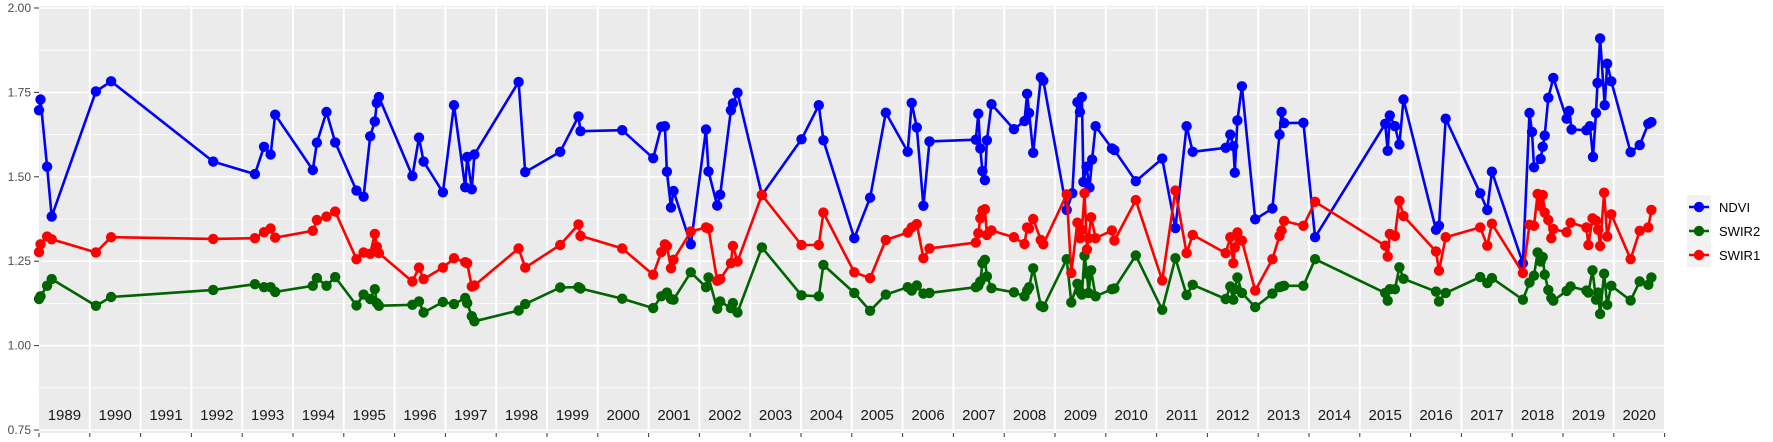 This screenshot has height=442, width=1773. Describe the element at coordinates (267, 415) in the screenshot. I see `x-tick-label-year: 1993` at that location.